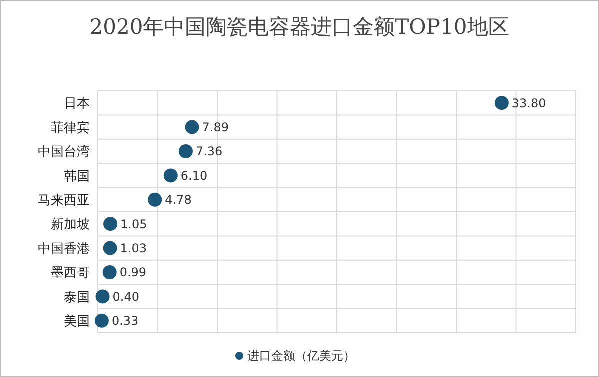  Describe the element at coordinates (77, 298) in the screenshot. I see `y-tick-label: 泰国` at that location.